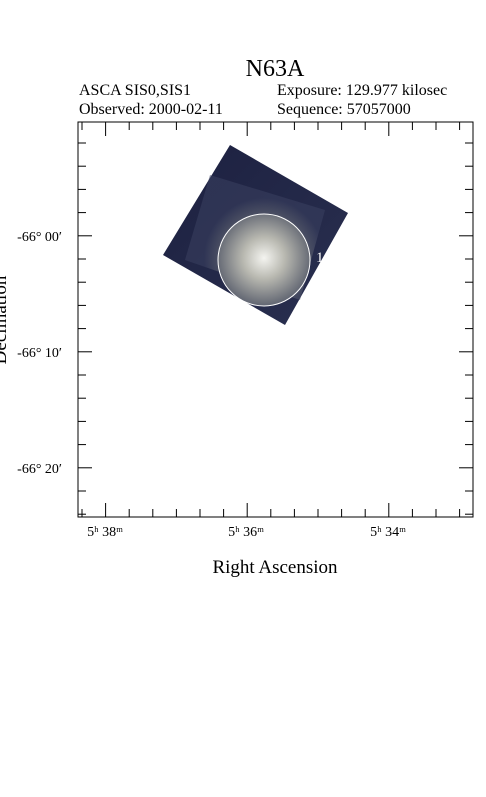 Image resolution: width=486 pixels, height=797 pixels. Describe the element at coordinates (151, 109) in the screenshot. I see `observed: Observed: 2000-02-11` at that location.